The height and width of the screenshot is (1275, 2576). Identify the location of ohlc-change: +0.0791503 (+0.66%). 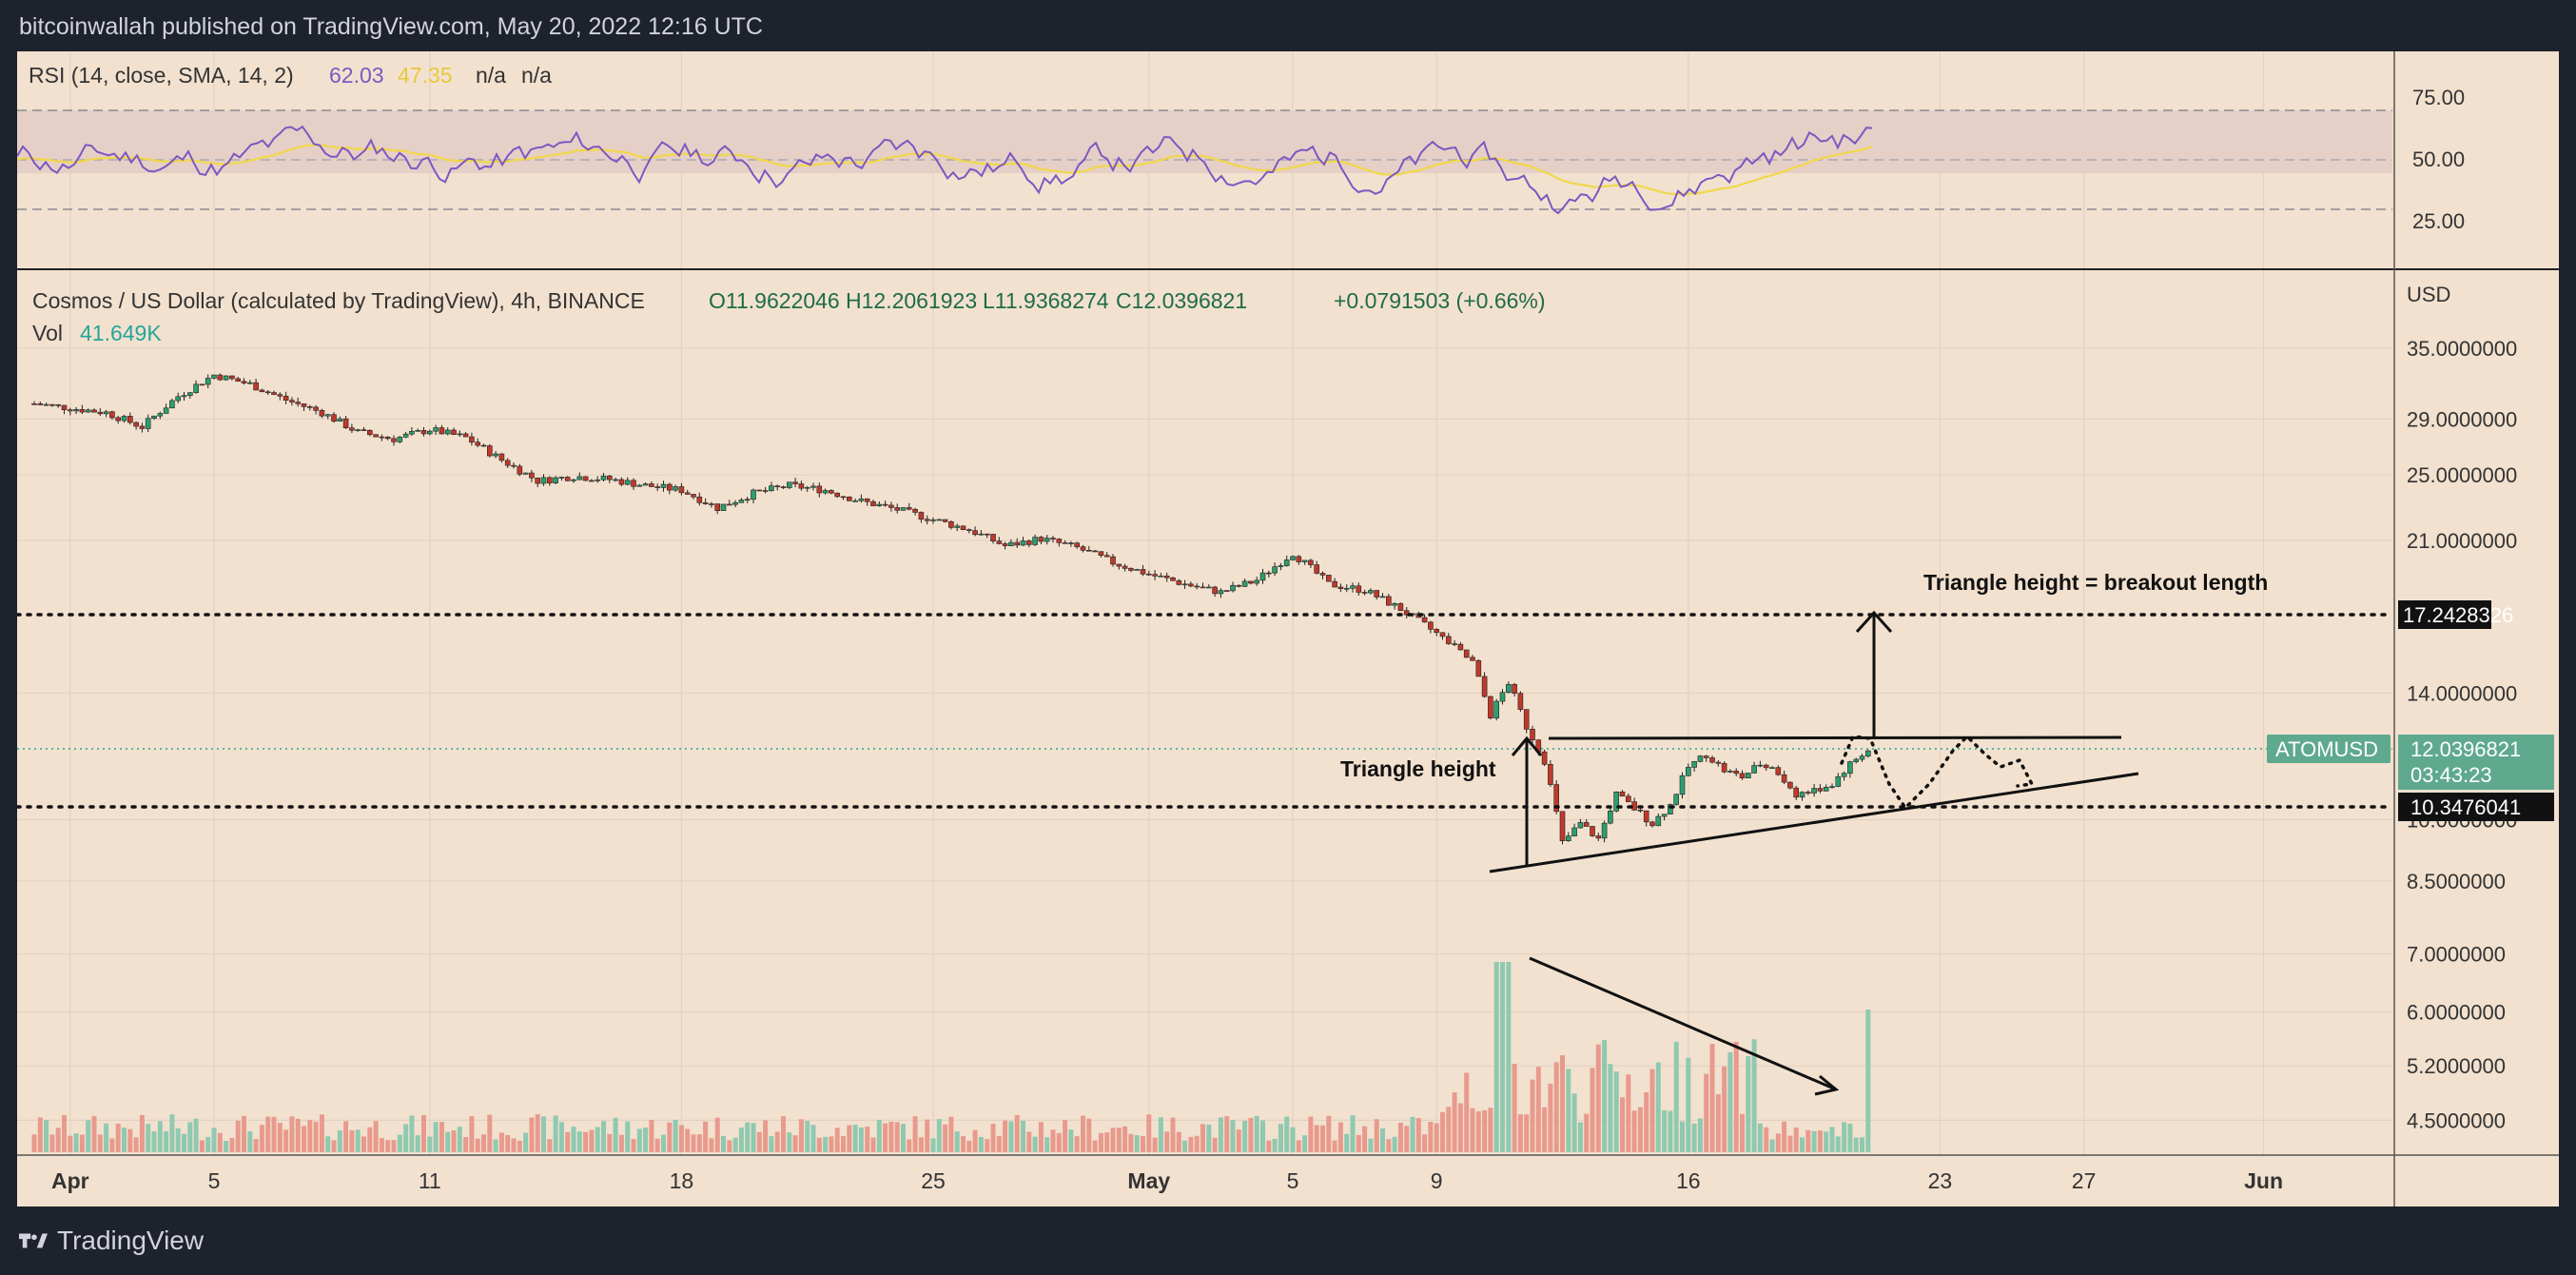
(1440, 300).